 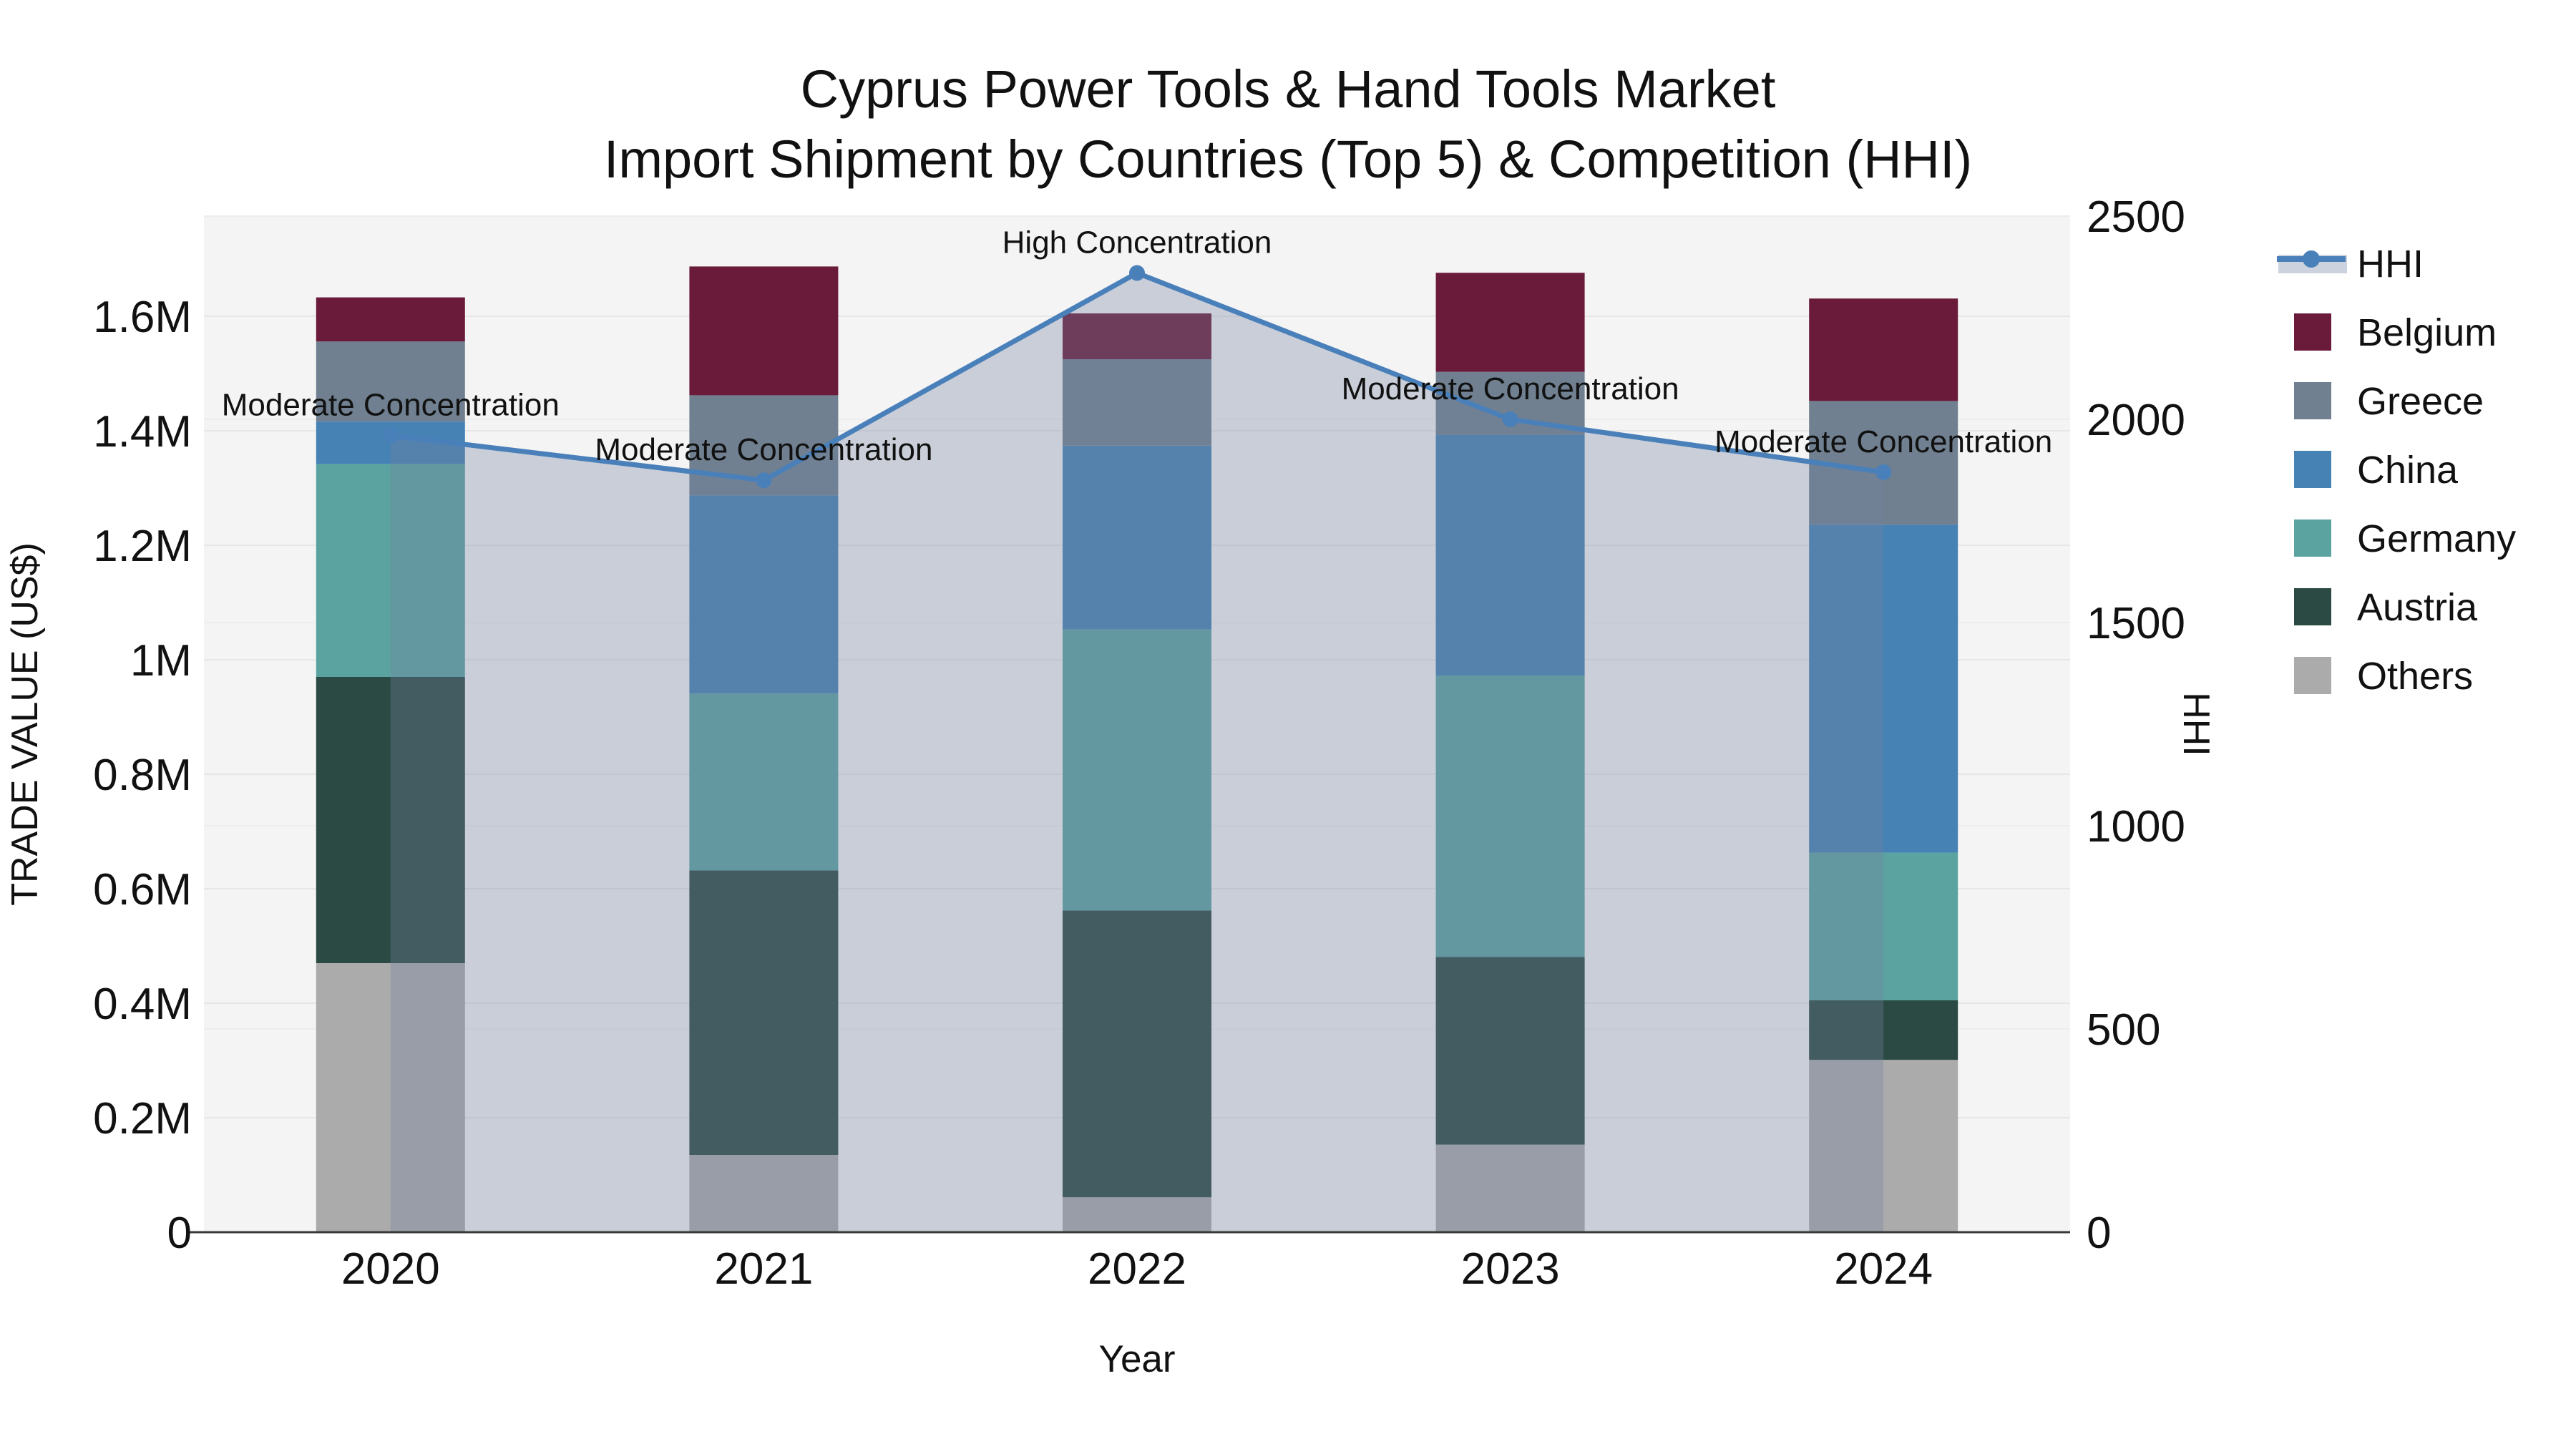 I want to click on bar-segment-2022-others, so click(x=1137, y=1214).